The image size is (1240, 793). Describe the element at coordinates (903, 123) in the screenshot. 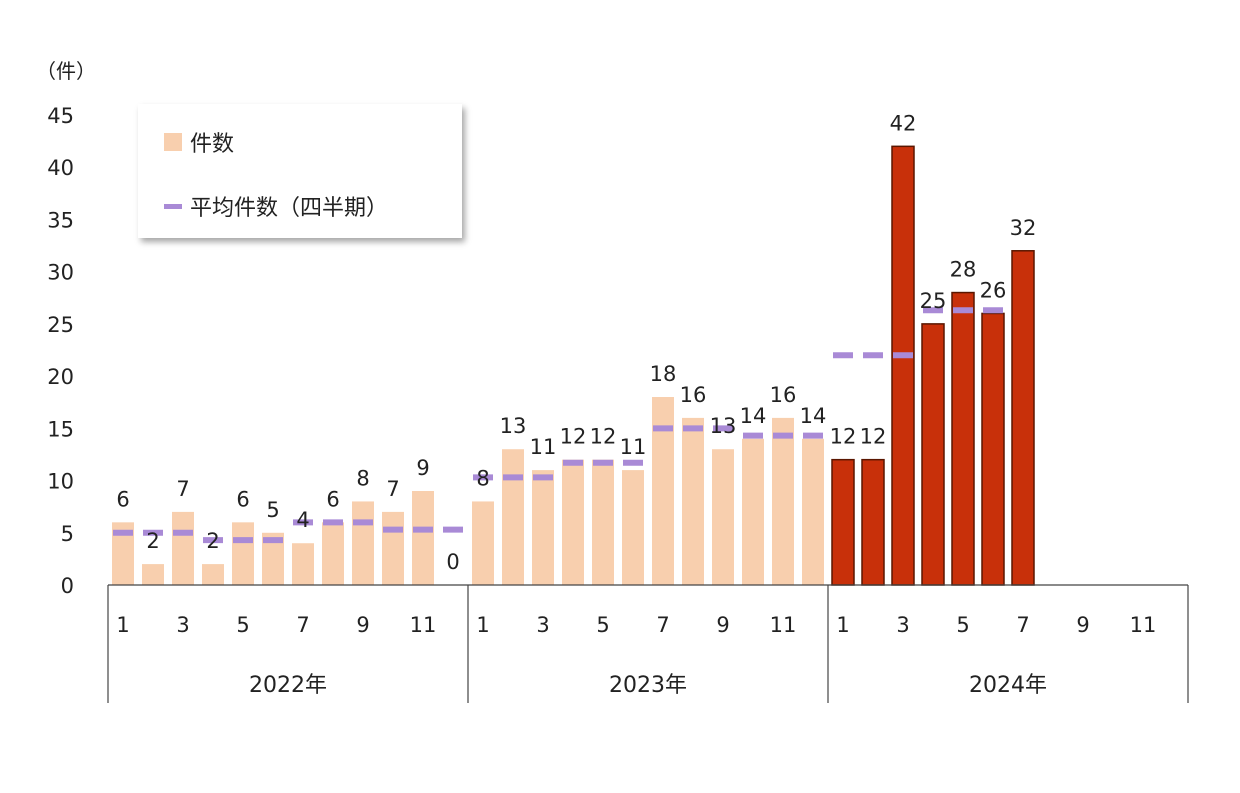

I see `data-label: 42` at that location.